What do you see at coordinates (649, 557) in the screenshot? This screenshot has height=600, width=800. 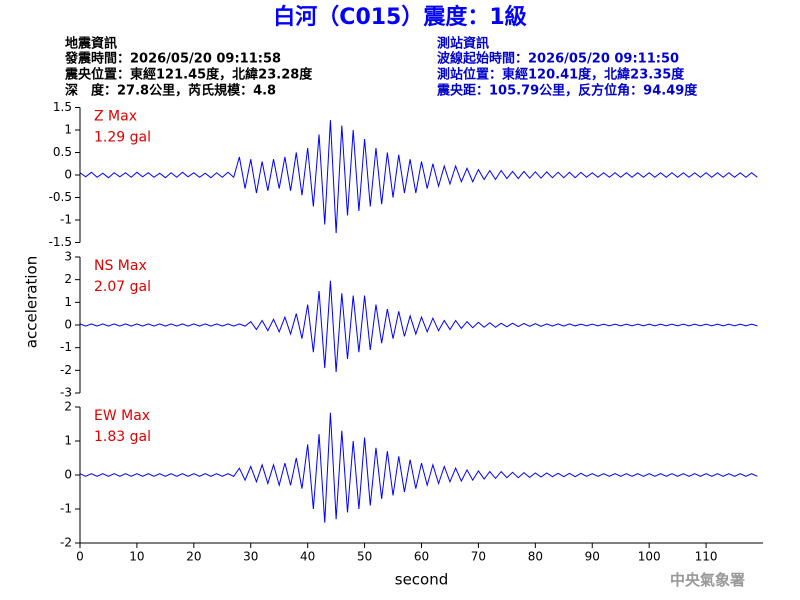 I see `x-tick-label: 100` at bounding box center [649, 557].